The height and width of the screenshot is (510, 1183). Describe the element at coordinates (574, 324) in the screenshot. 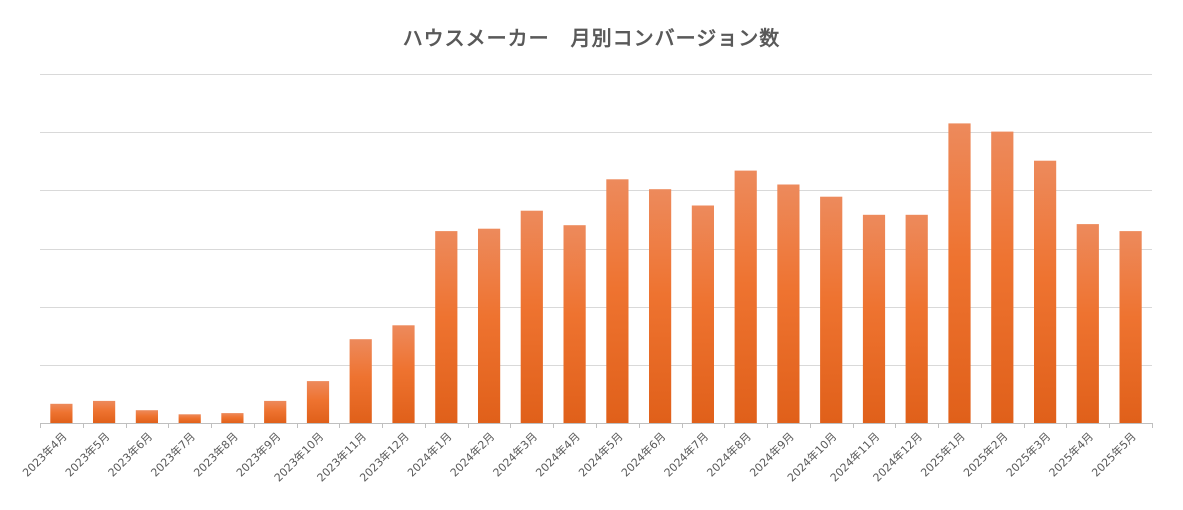

I see `bar-2024年4月` at that location.